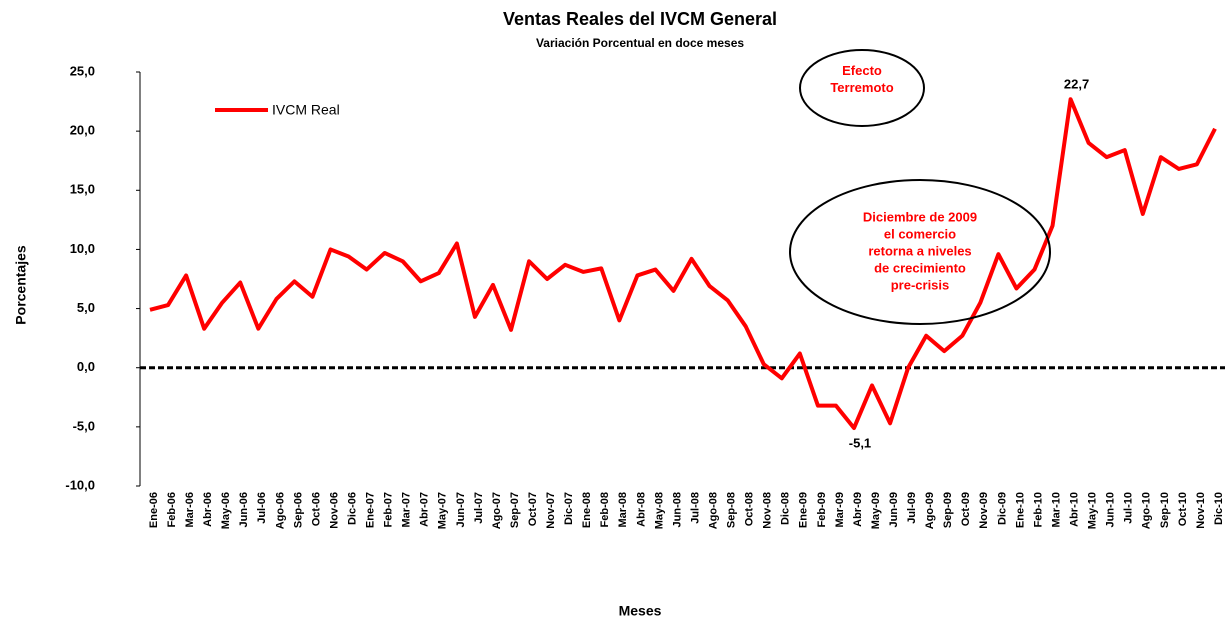  What do you see at coordinates (425, 509) in the screenshot?
I see `x-tick-label: Abr-07` at bounding box center [425, 509].